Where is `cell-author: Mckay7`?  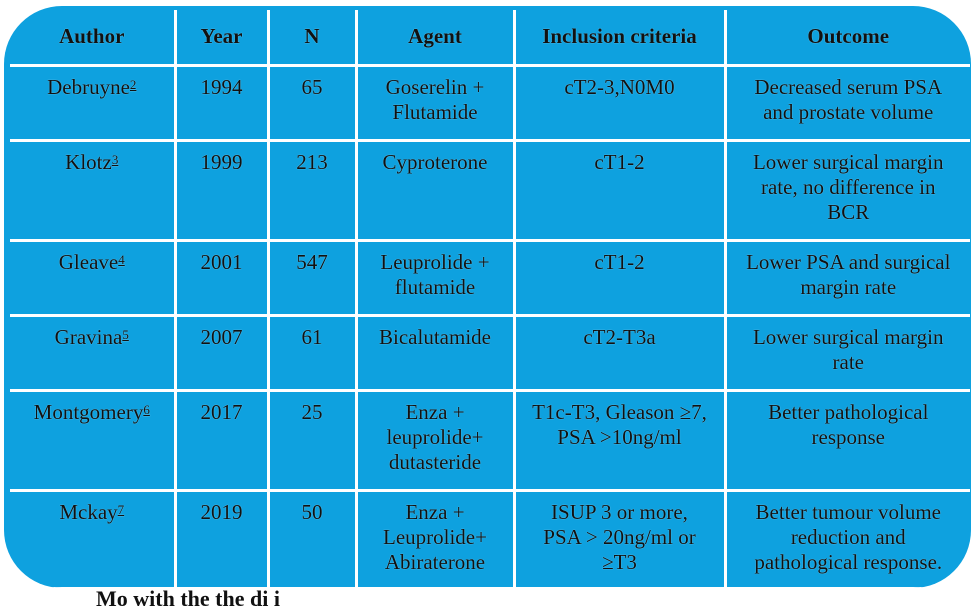 cell-author: Mckay7 is located at coordinates (93, 538).